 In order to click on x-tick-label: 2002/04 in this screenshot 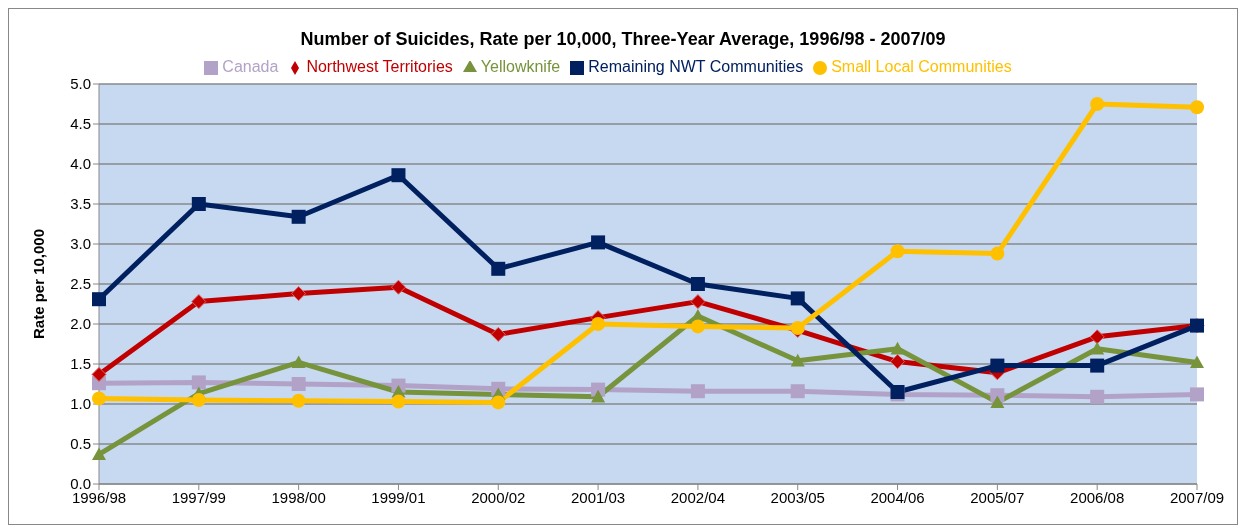, I will do `click(698, 497)`.